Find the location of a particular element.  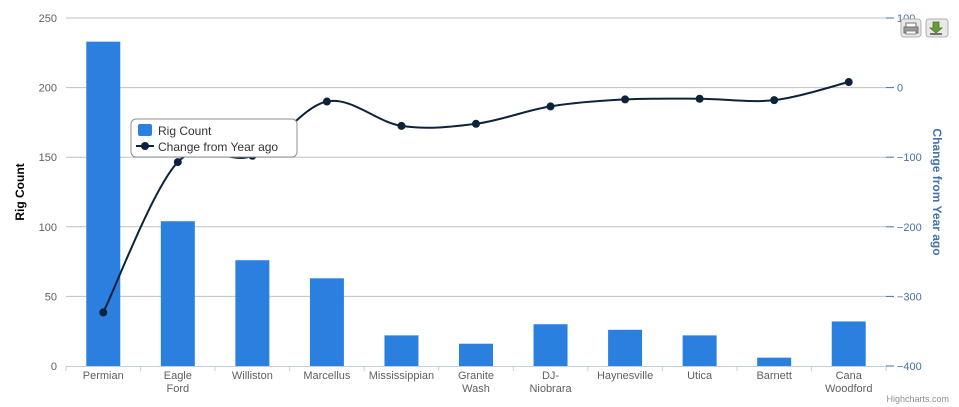

legend: Rig Count Change from Year ago is located at coordinates (214, 138).